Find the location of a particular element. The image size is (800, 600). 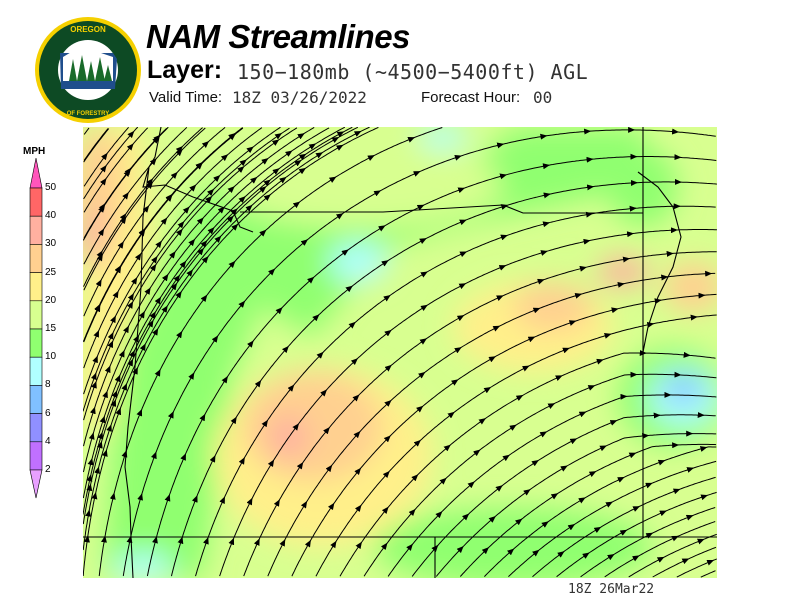

valid-time-label: Valid Time: is located at coordinates (186, 97).